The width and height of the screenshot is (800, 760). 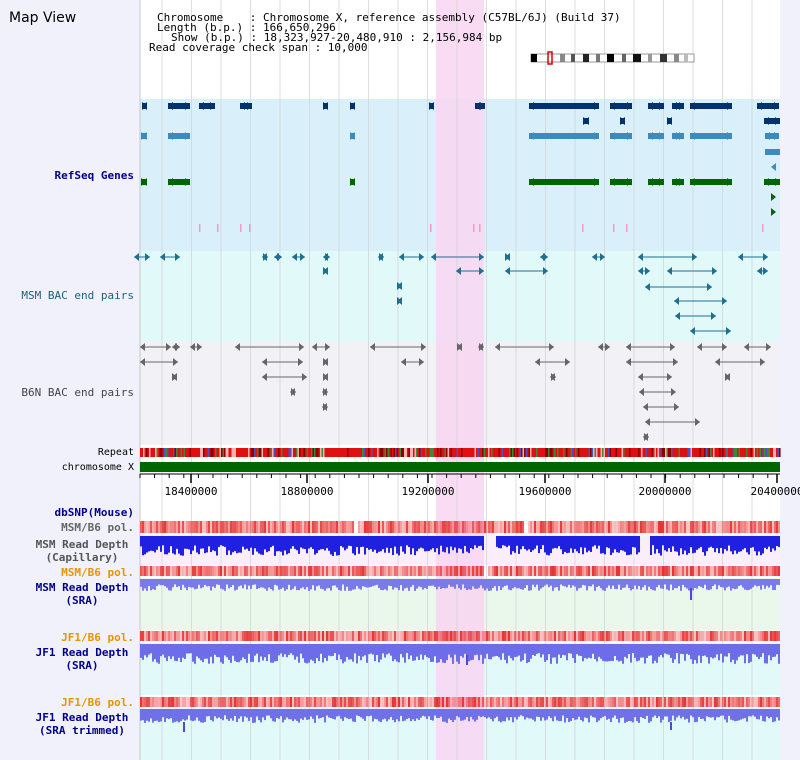 What do you see at coordinates (400, 35) in the screenshot?
I see `chromosome-ideogram` at bounding box center [400, 35].